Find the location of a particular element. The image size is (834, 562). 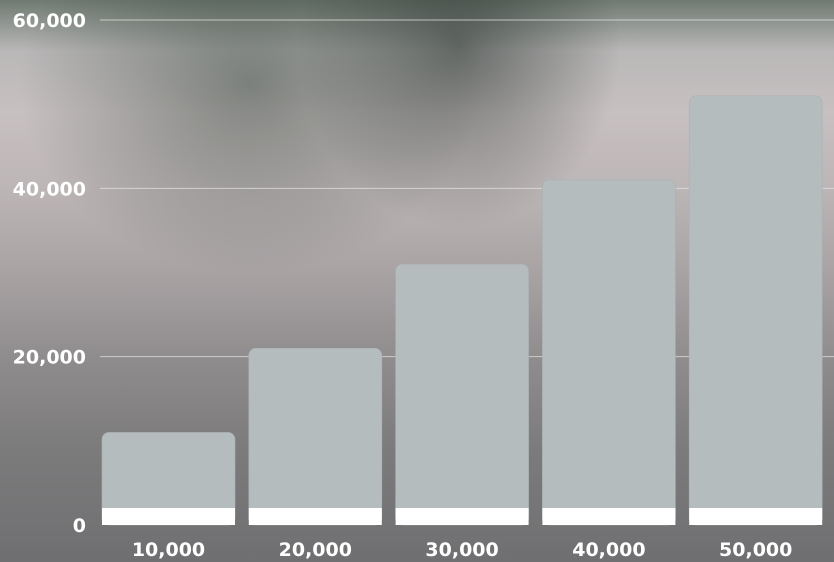

x-tick-label: 30,000 is located at coordinates (461, 550).